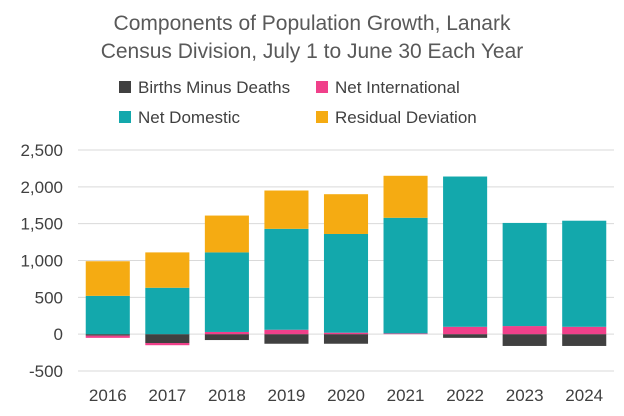  What do you see at coordinates (226, 234) in the screenshot?
I see `bar-residual-deviation-2018` at bounding box center [226, 234].